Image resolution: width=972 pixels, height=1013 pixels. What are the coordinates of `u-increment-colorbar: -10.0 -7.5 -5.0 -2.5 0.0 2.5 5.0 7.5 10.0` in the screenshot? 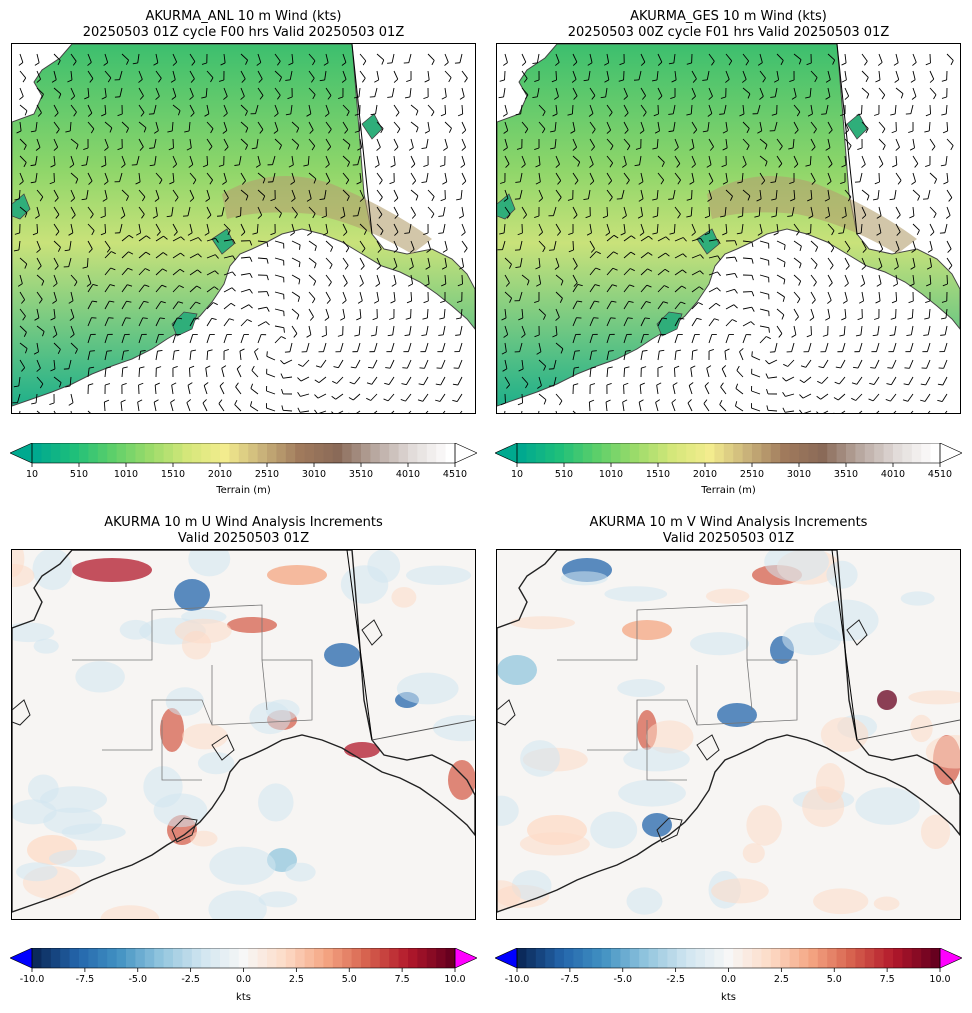 It's located at (243, 966).